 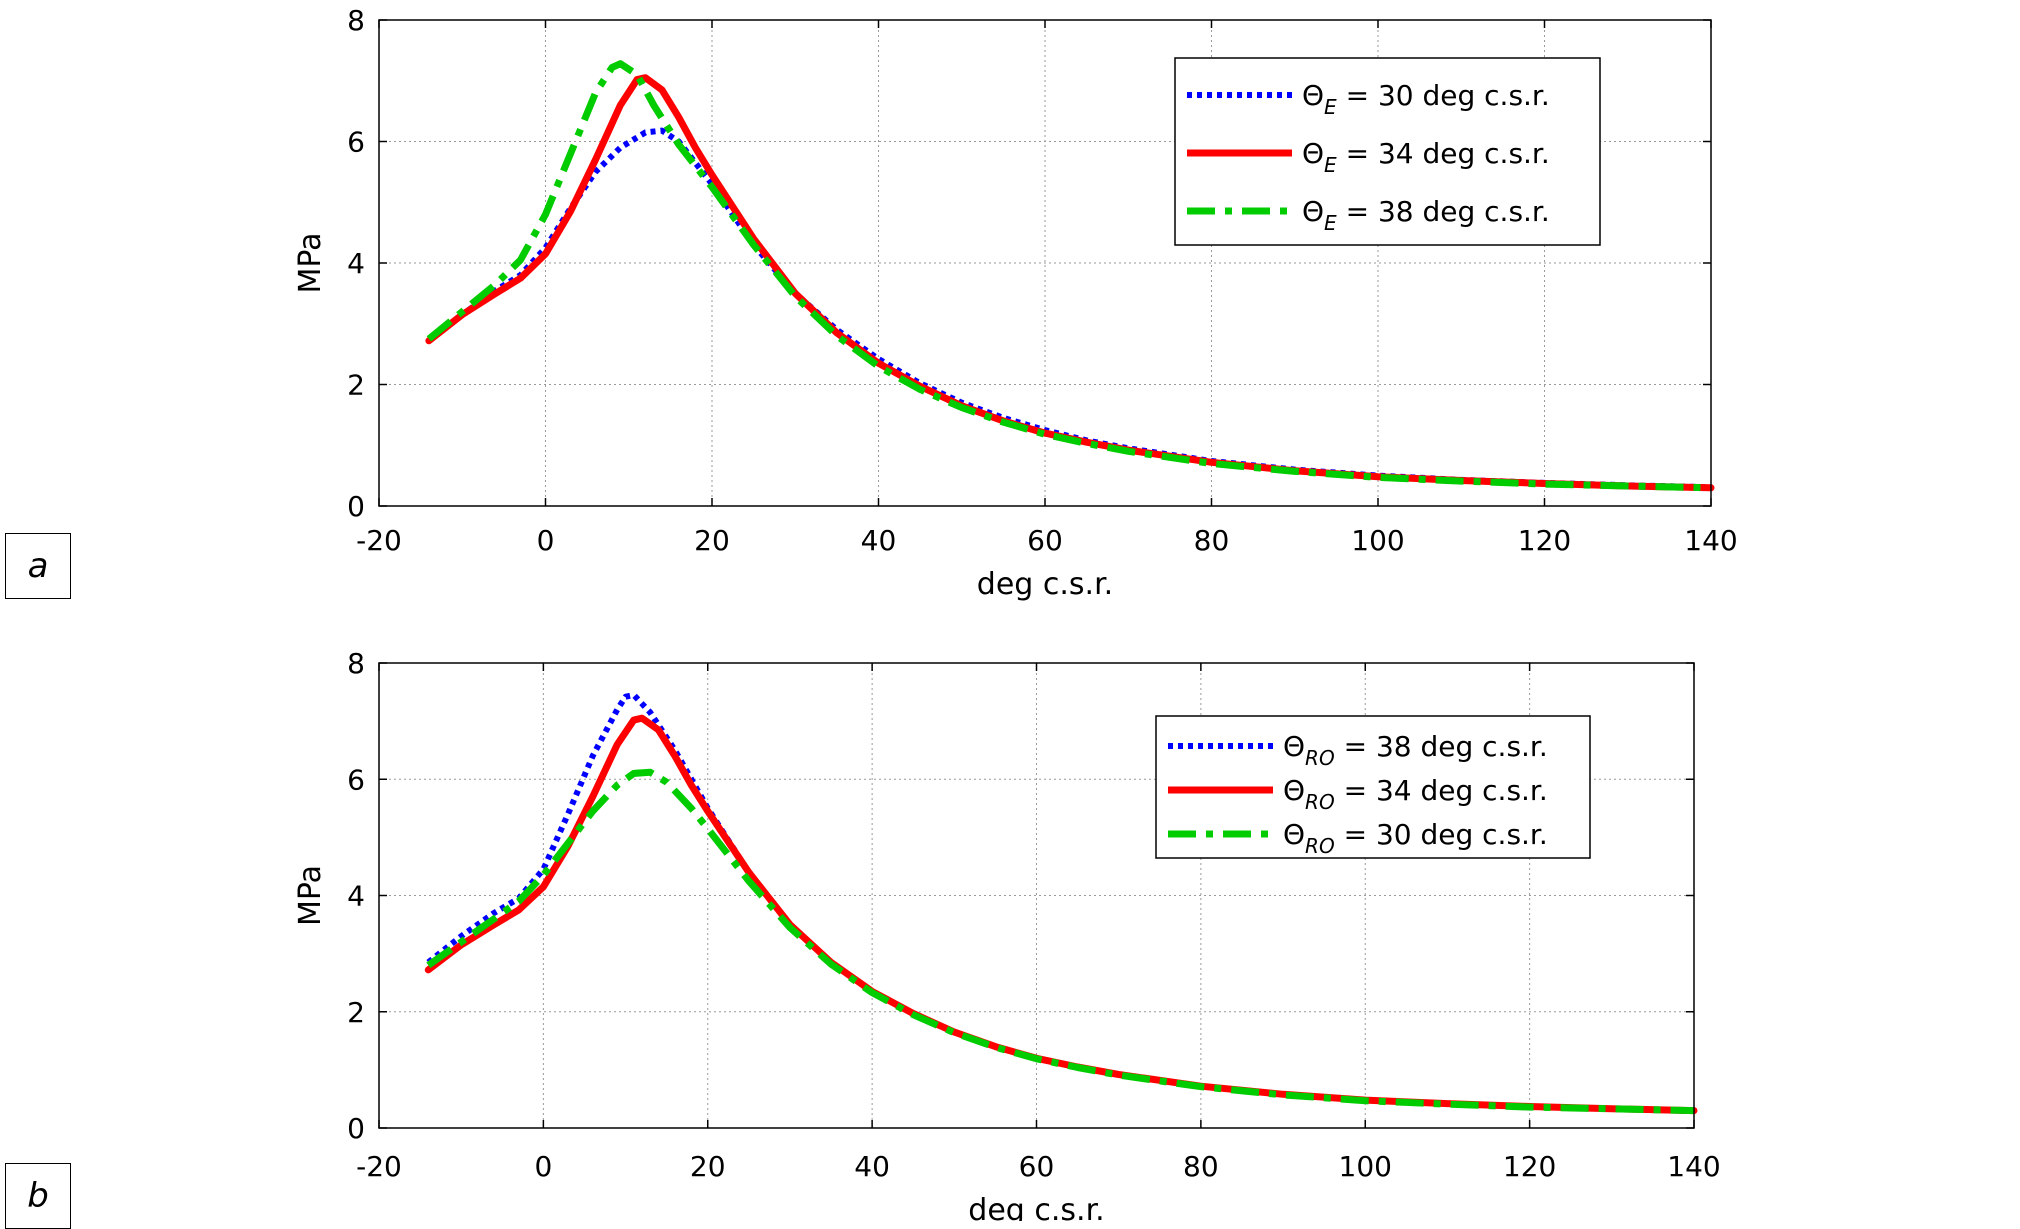 I want to click on panel-label-a: a, so click(x=38, y=566).